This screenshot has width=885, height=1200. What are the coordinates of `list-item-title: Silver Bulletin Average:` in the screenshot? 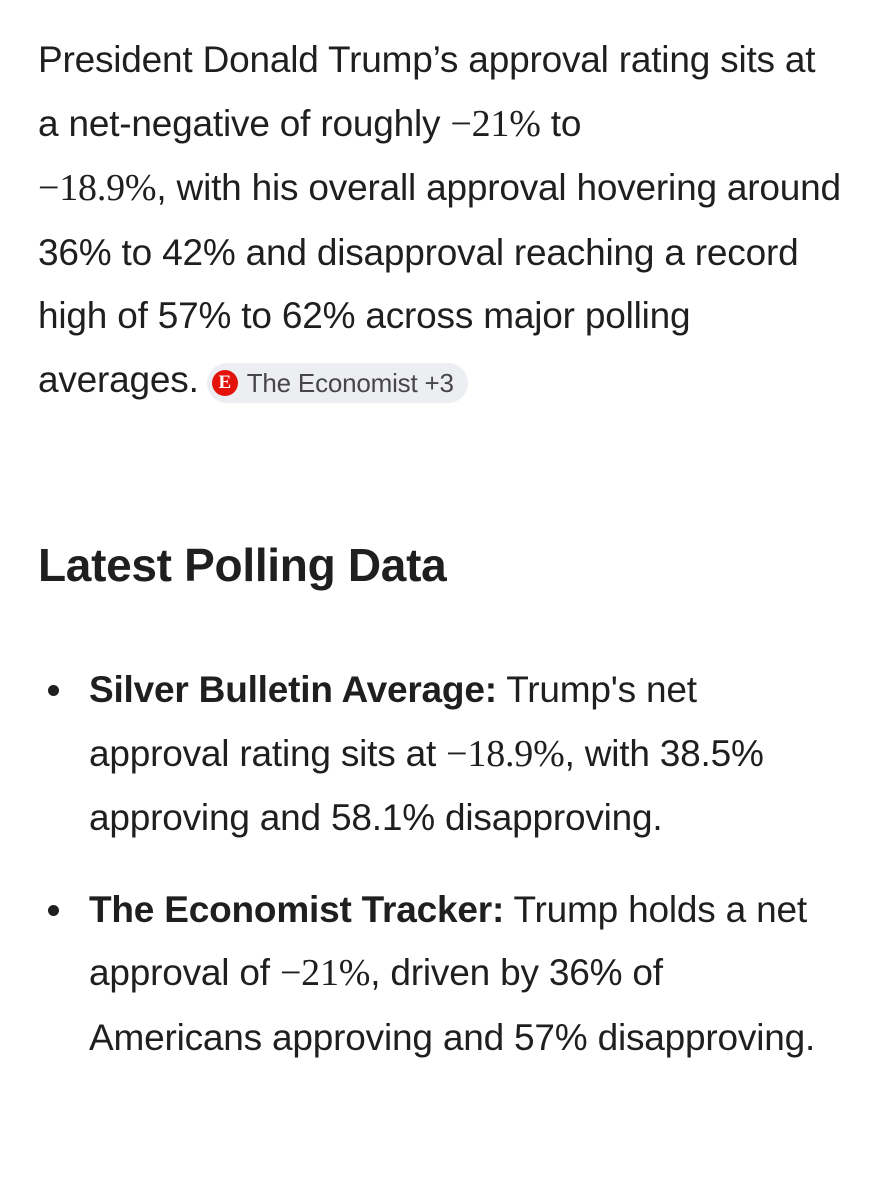 It's located at (293, 689).